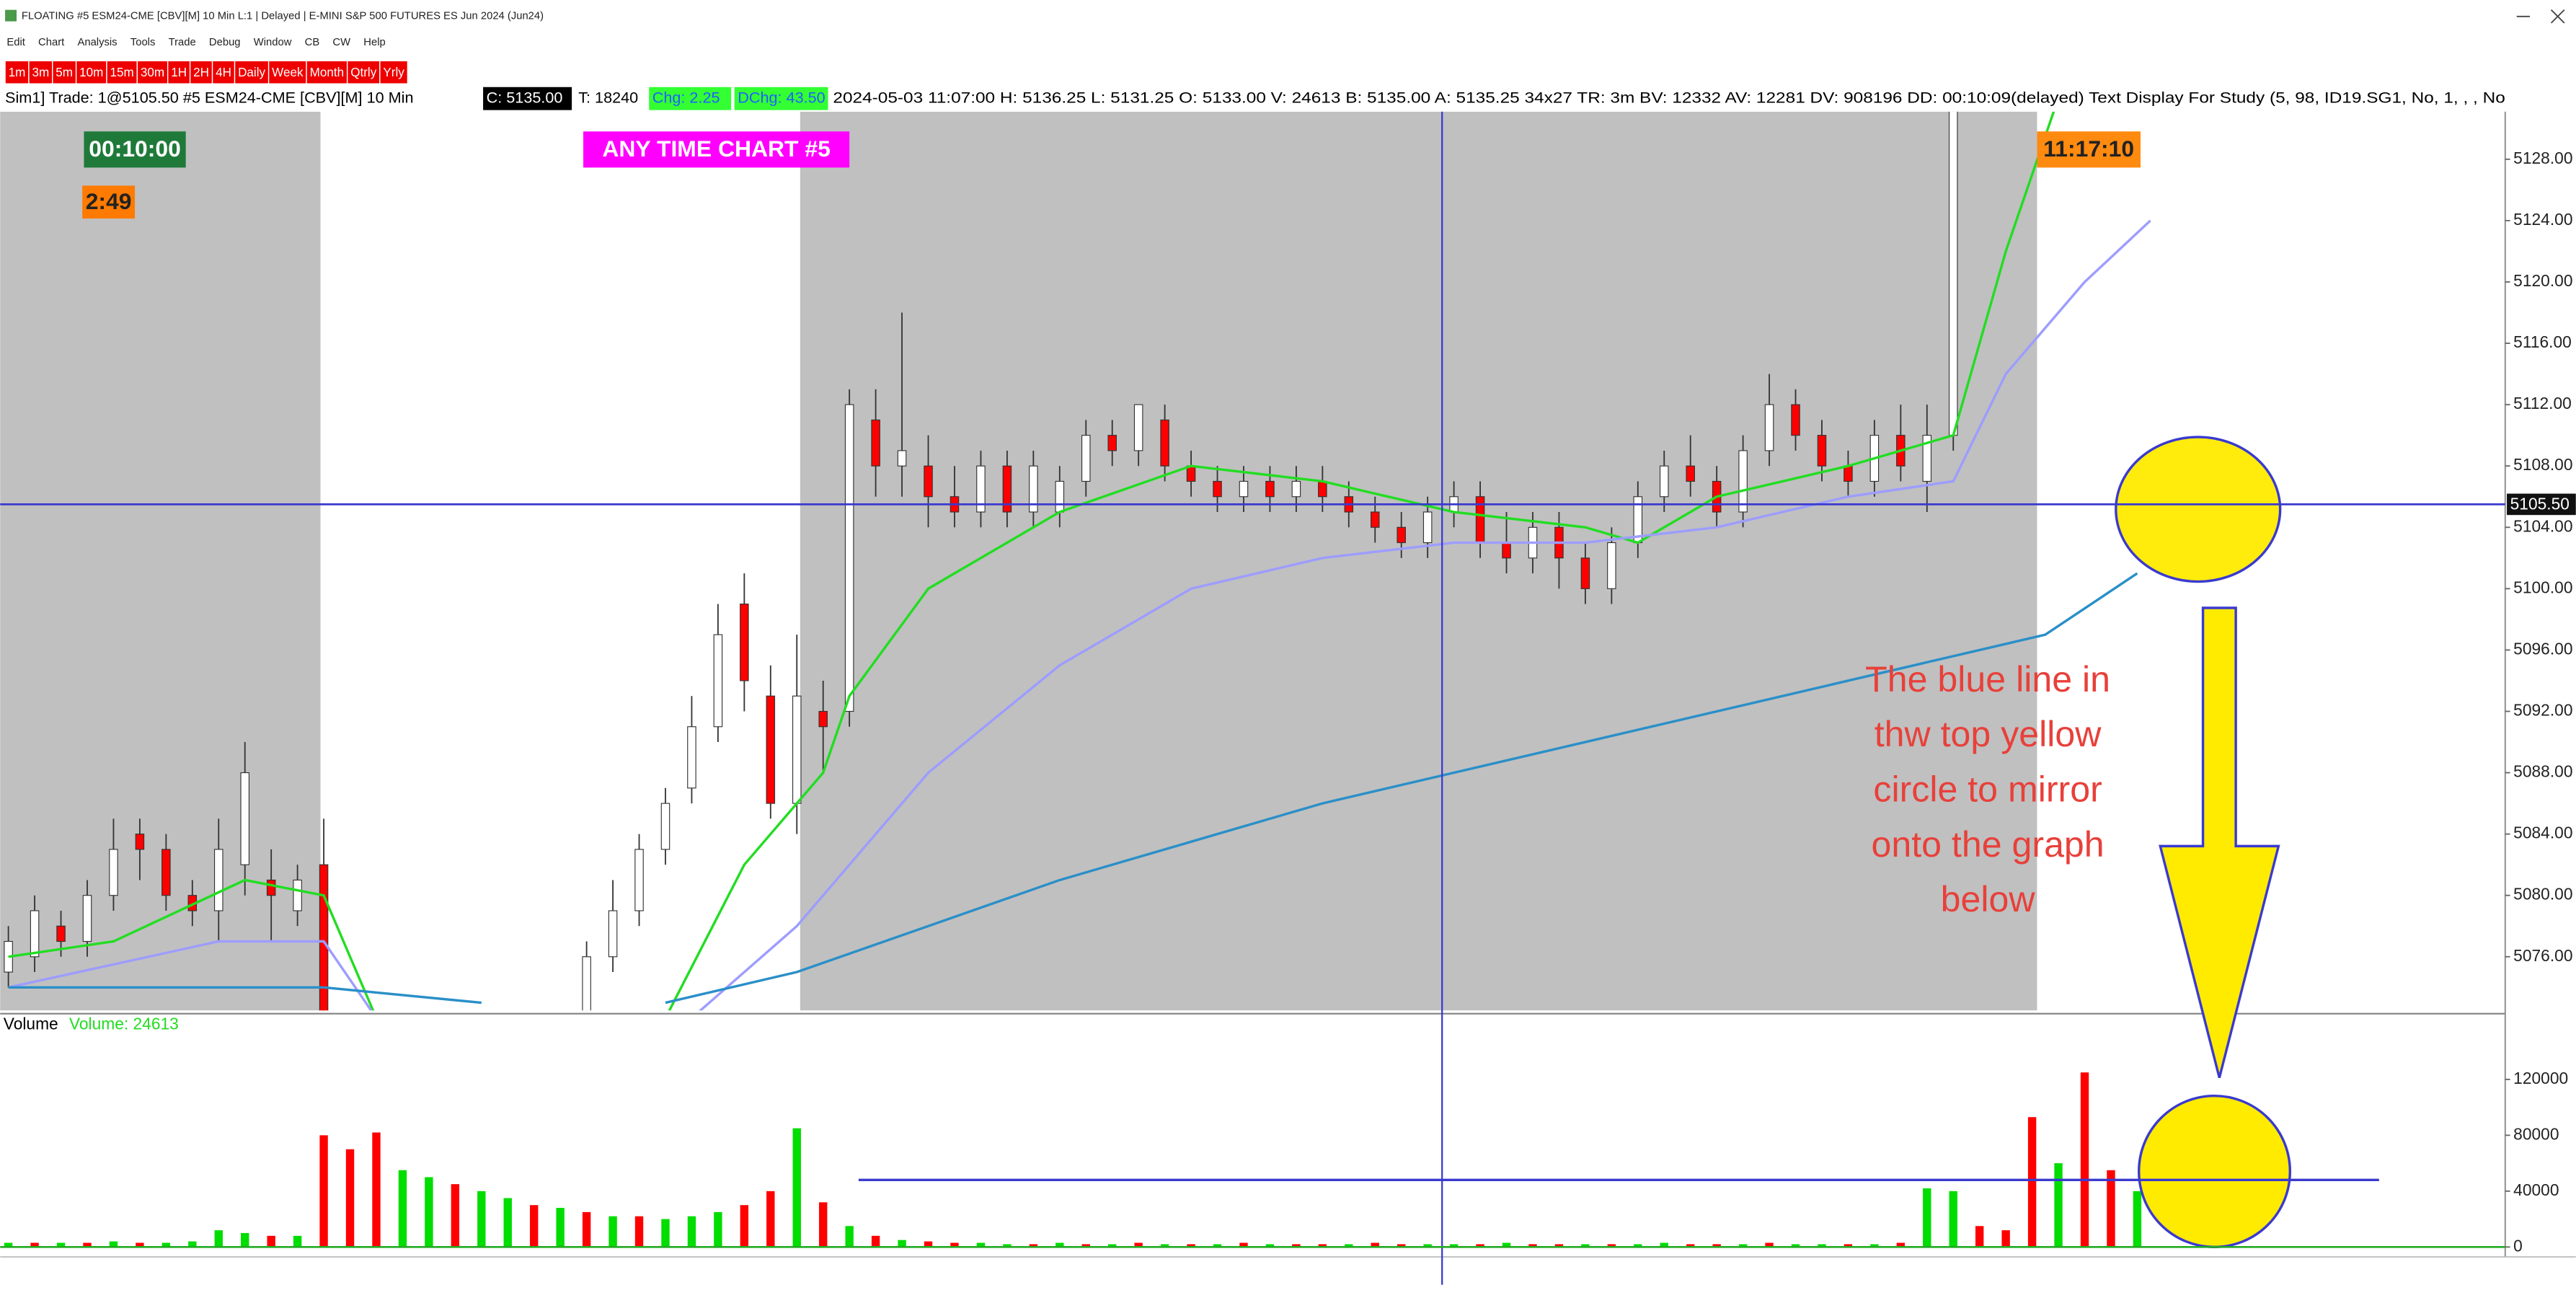  I want to click on trade-count: T: 18240, so click(608, 97).